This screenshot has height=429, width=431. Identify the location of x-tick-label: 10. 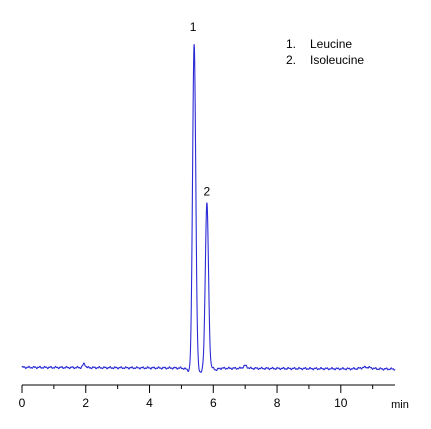
(341, 403).